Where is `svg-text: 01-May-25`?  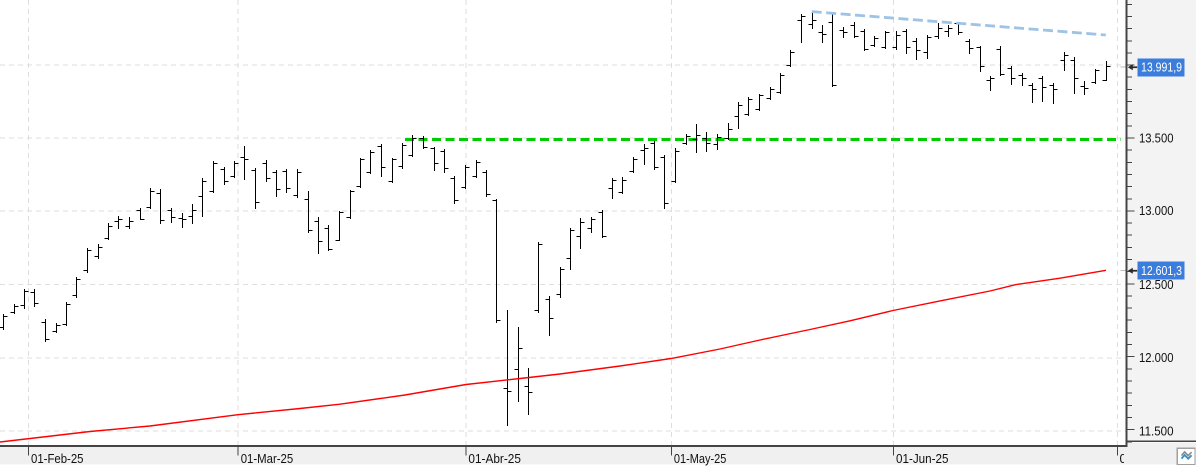 svg-text: 01-May-25 is located at coordinates (700, 459).